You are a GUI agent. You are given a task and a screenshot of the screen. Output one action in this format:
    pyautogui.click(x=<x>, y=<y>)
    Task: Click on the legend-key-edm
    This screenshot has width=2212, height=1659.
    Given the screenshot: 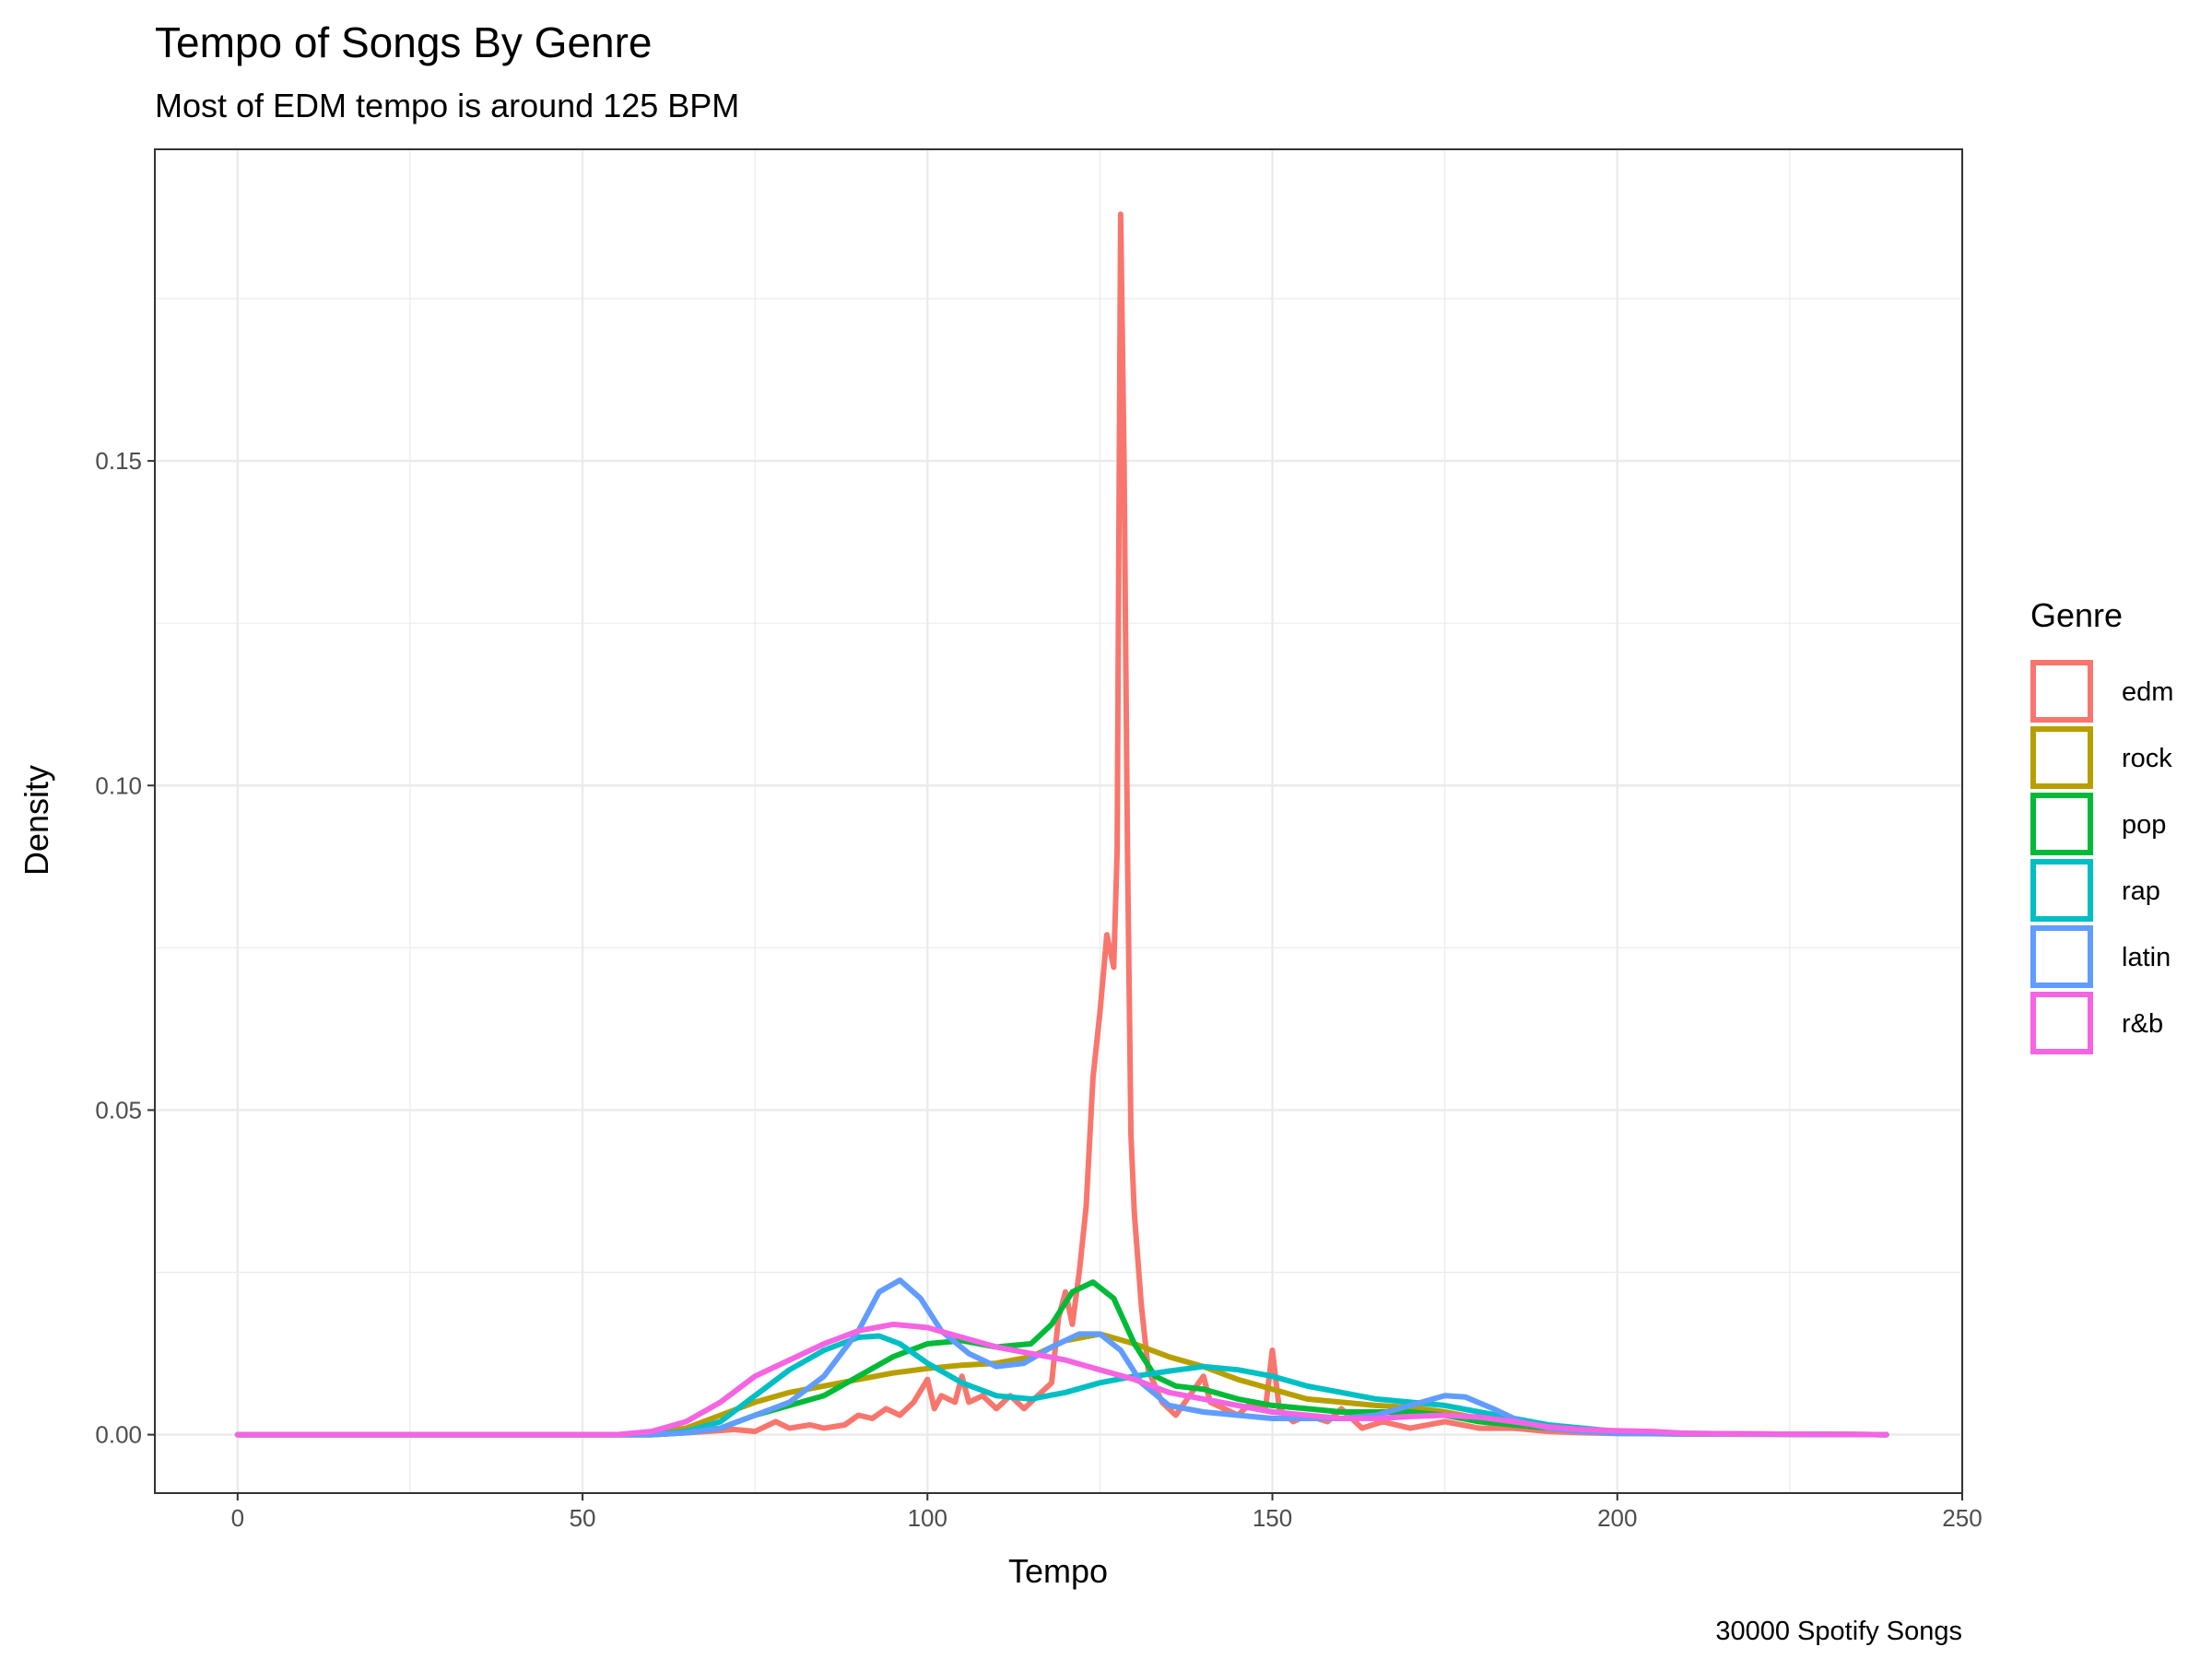 What is the action you would take?
    pyautogui.click(x=2061, y=691)
    